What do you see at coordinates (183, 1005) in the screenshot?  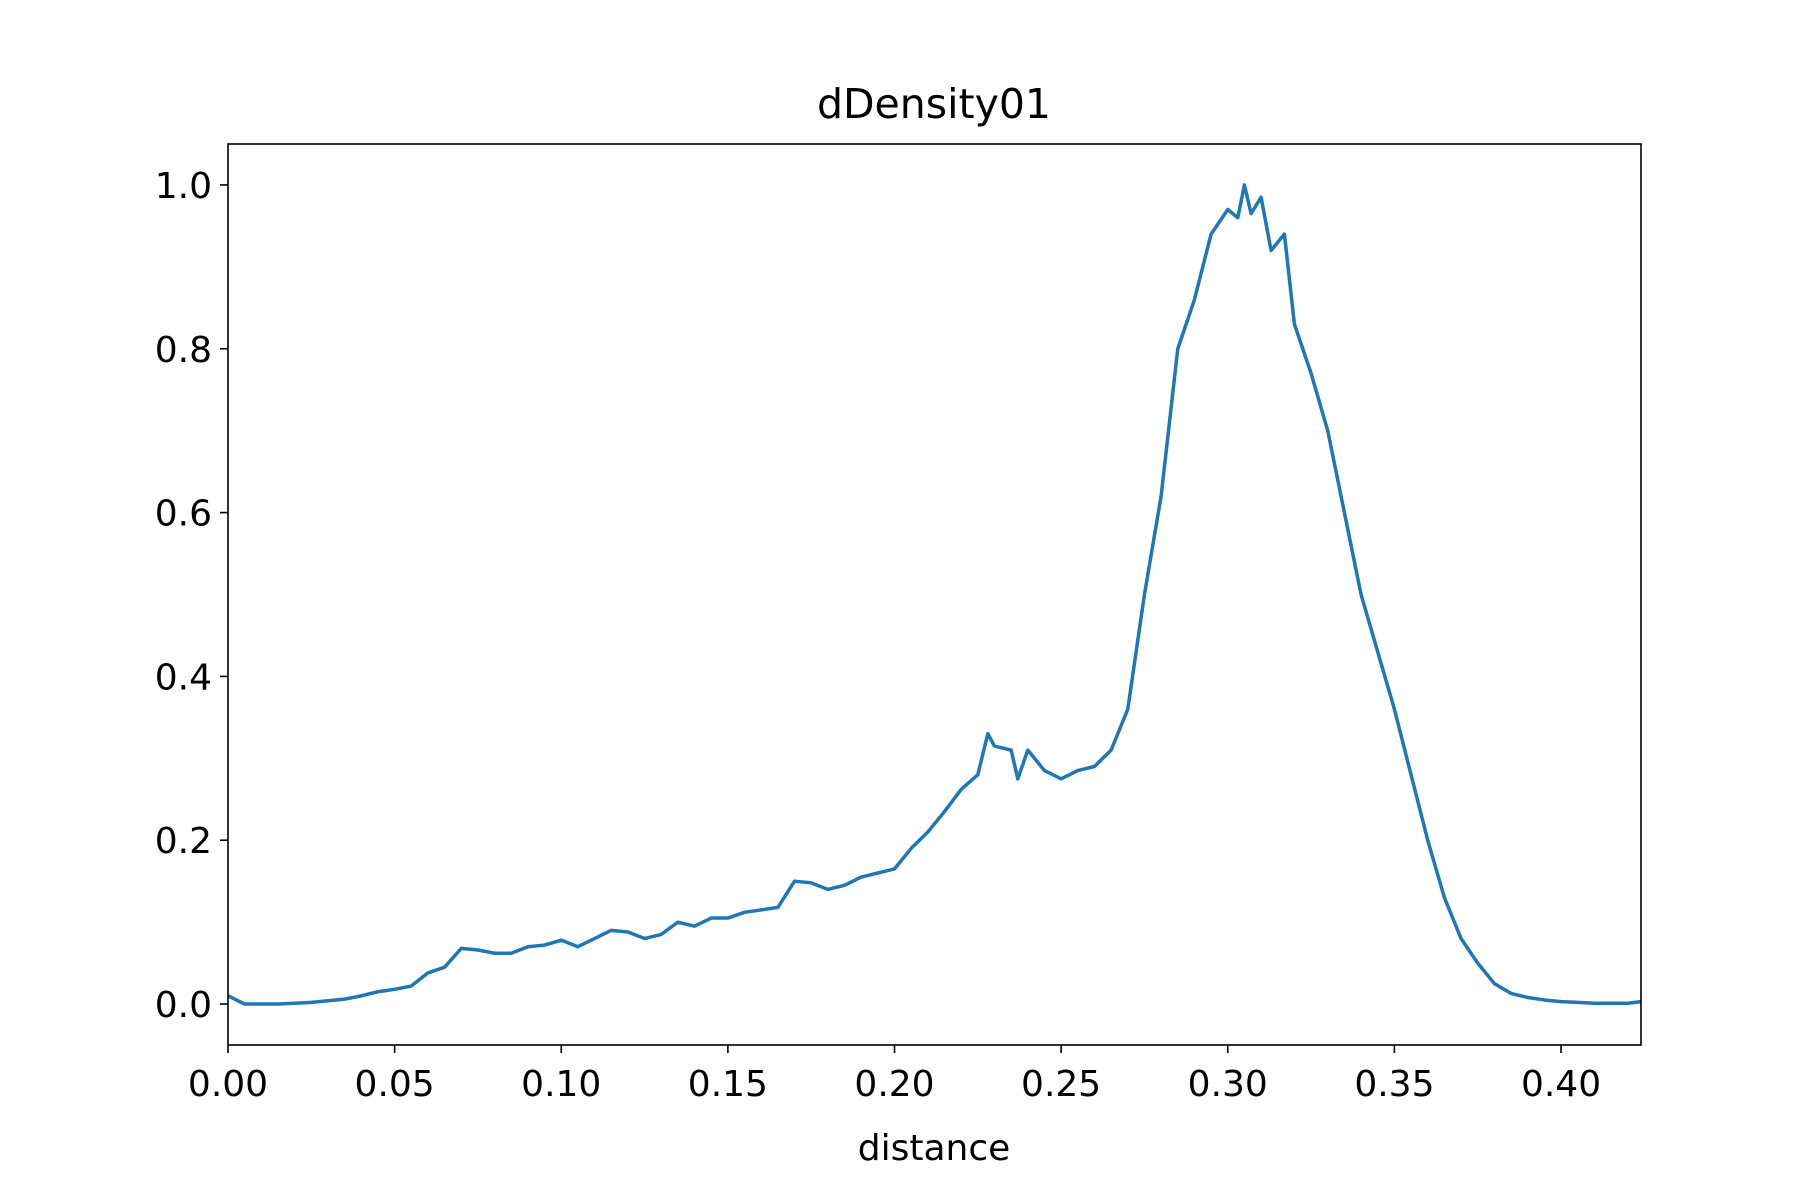 I see `y-tick-label: 0.0` at bounding box center [183, 1005].